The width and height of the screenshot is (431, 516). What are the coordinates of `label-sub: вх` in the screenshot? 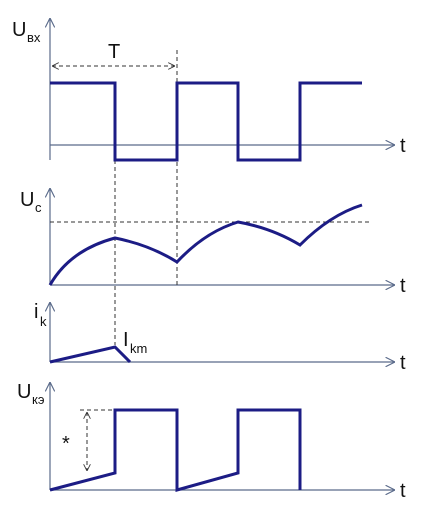 It's located at (34, 37).